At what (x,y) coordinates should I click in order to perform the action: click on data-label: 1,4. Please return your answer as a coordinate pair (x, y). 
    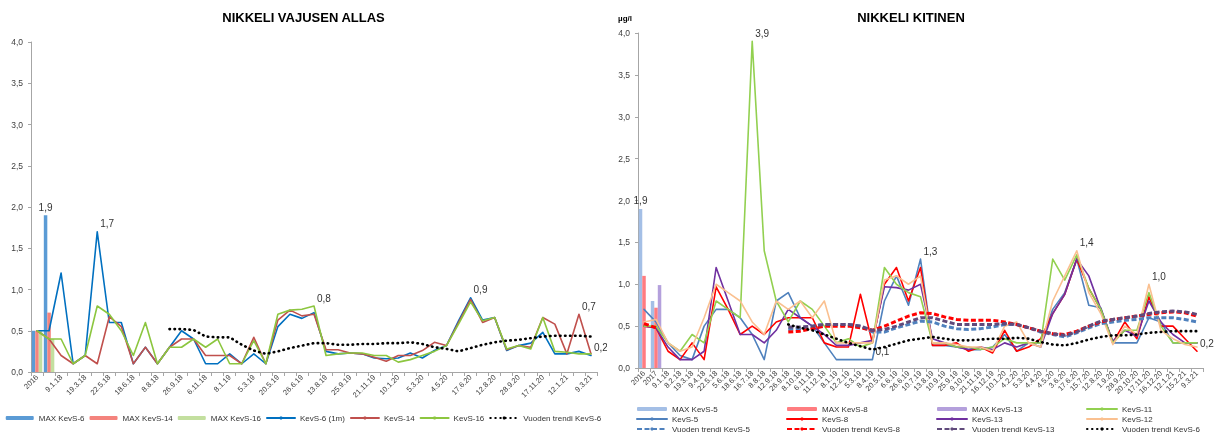
    Looking at the image, I should click on (1087, 243).